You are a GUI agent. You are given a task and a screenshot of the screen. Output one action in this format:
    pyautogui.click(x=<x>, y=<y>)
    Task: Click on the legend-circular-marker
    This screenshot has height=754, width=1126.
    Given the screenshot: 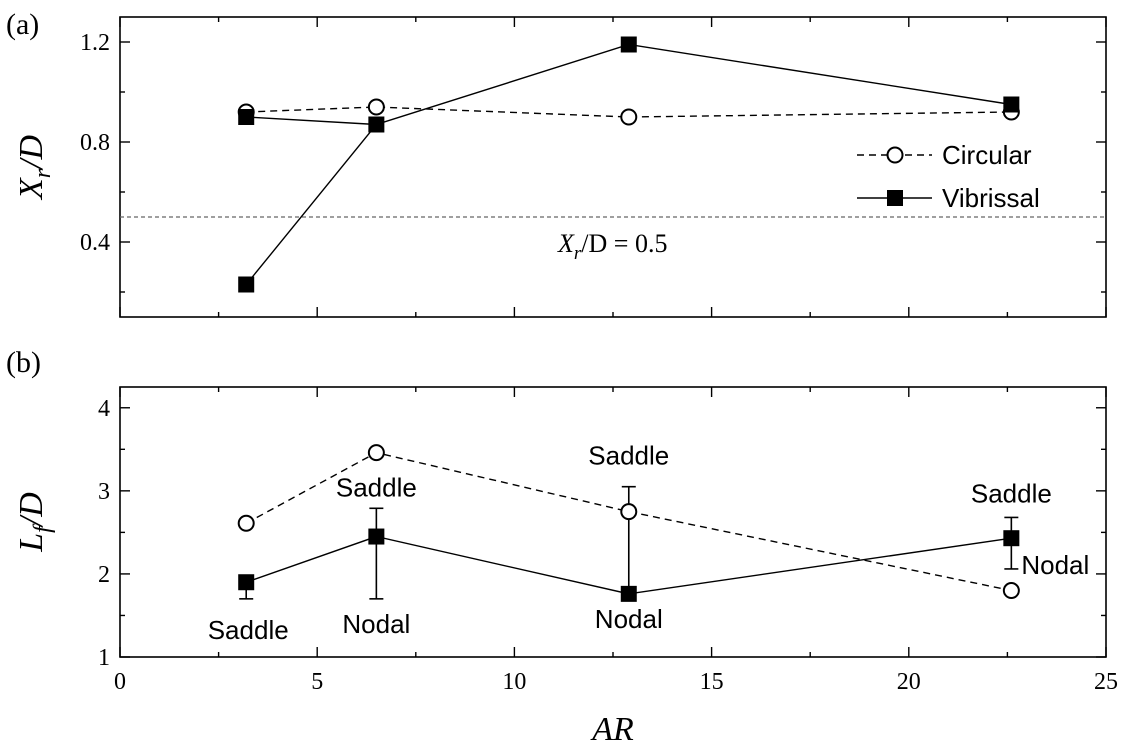 What is the action you would take?
    pyautogui.click(x=895, y=155)
    